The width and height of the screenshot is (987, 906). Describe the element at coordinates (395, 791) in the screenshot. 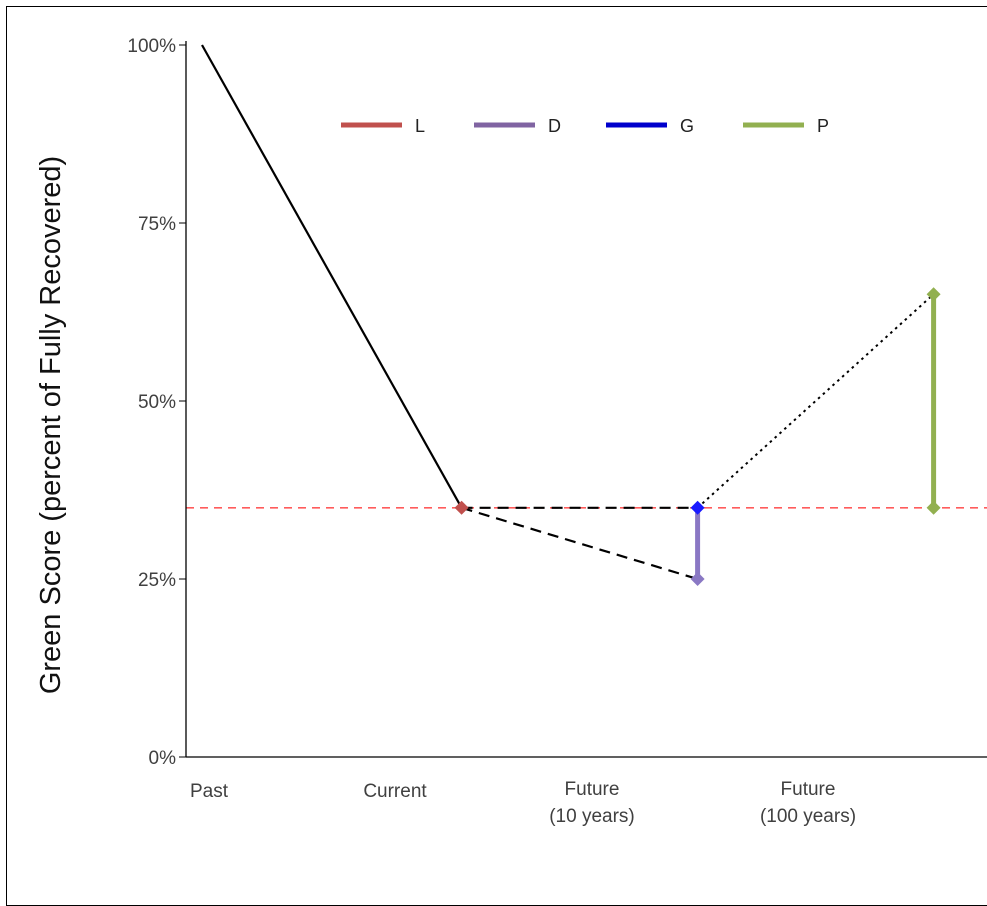

I see `x-category-label: Current` at that location.